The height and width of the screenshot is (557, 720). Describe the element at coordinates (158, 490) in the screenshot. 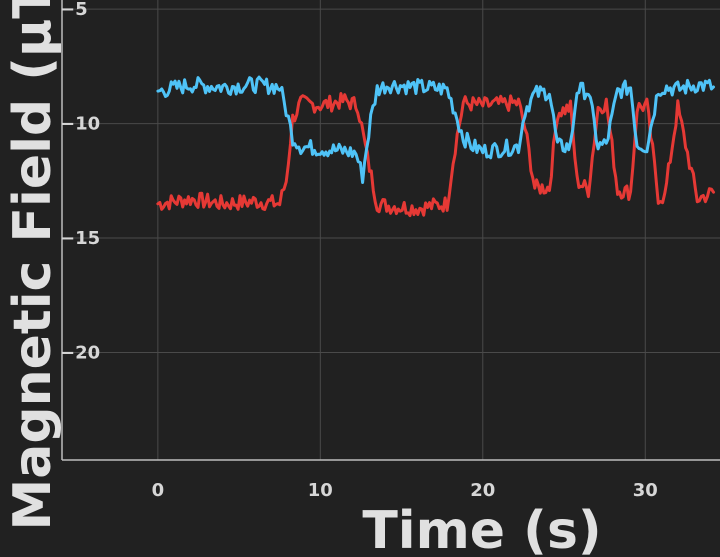

I see `x-tick-label: 0` at that location.